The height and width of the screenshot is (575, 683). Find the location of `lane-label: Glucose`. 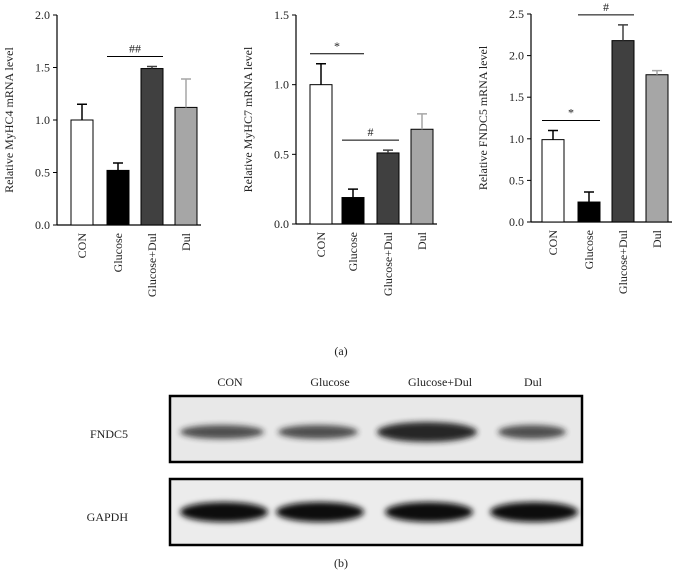

lane-label: Glucose is located at coordinates (329, 382).